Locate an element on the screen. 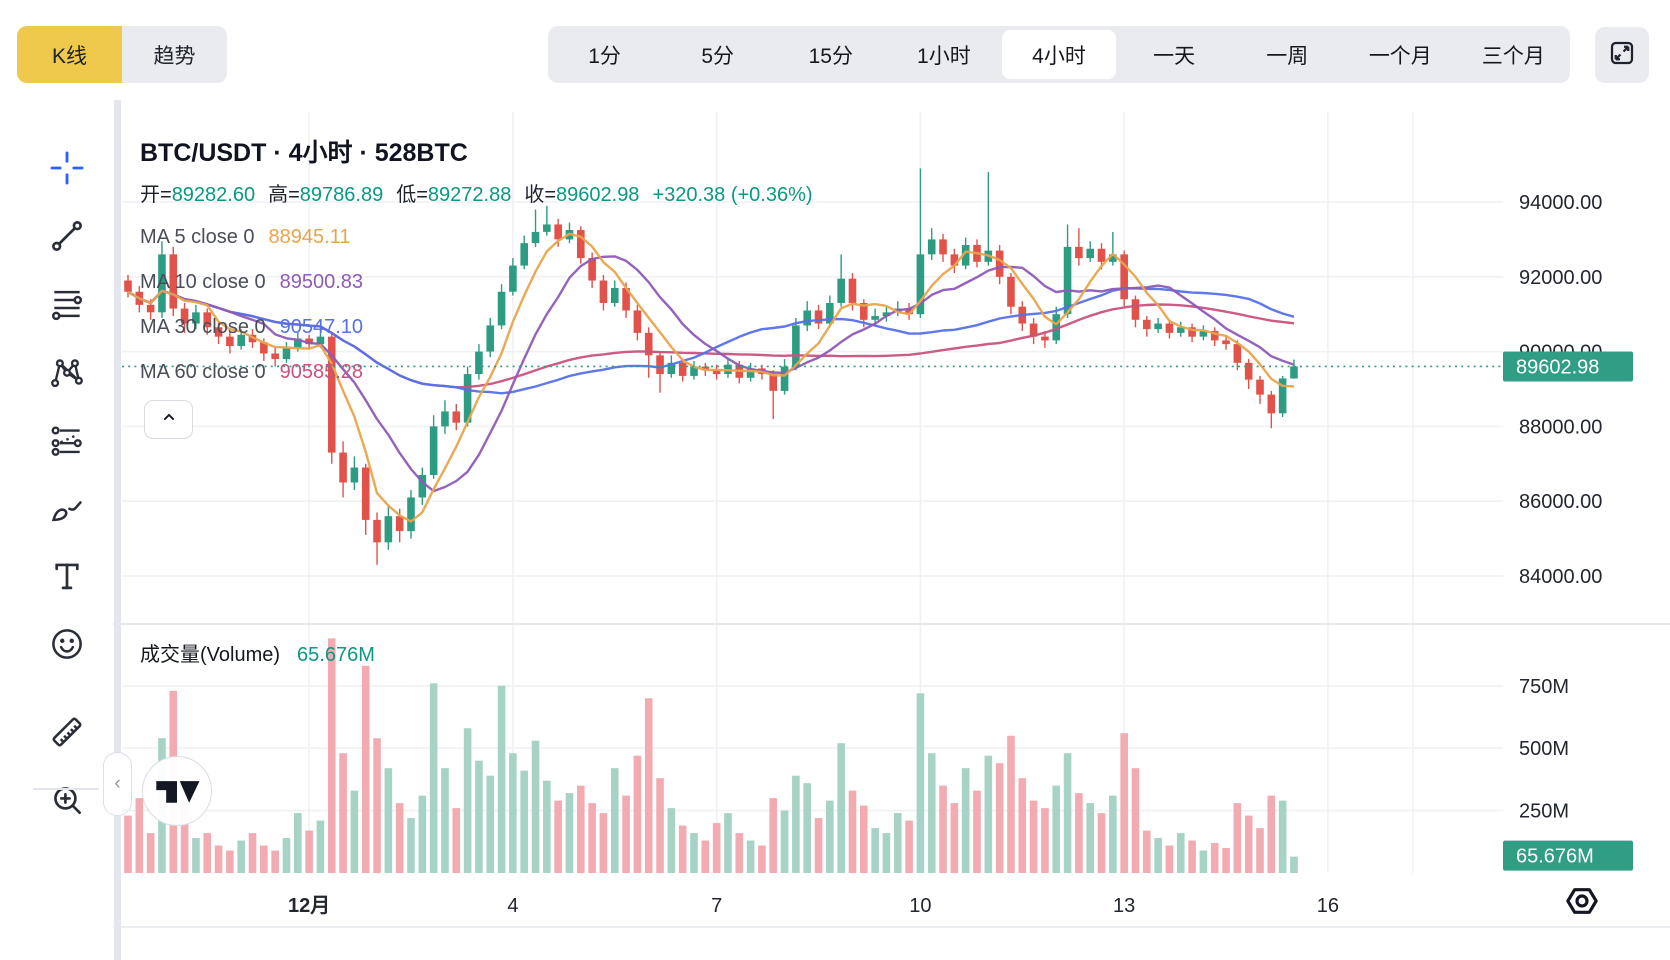 The width and height of the screenshot is (1670, 960). interval-tab-三个月: 三个月 is located at coordinates (1513, 56).